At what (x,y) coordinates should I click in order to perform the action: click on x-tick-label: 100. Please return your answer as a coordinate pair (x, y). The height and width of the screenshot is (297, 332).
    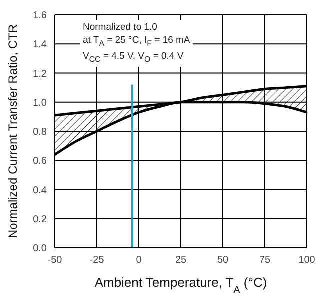
    Looking at the image, I should click on (307, 260).